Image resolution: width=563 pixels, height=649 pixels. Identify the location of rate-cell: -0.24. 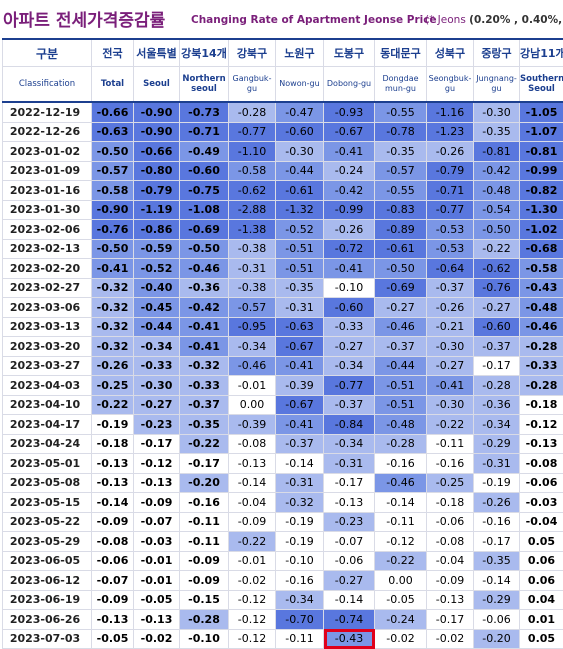
(349, 171).